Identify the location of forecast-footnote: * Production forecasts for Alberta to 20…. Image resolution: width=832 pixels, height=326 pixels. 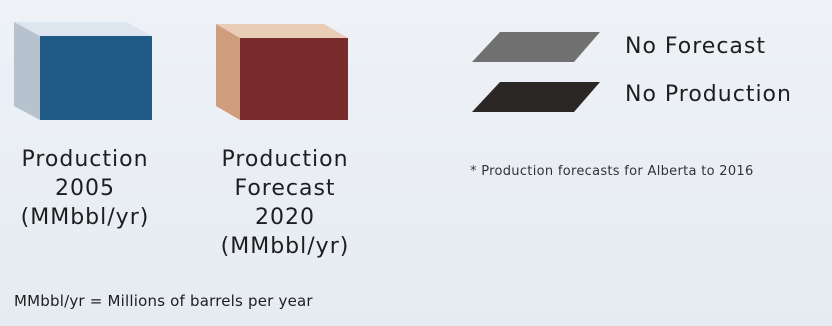
(612, 171).